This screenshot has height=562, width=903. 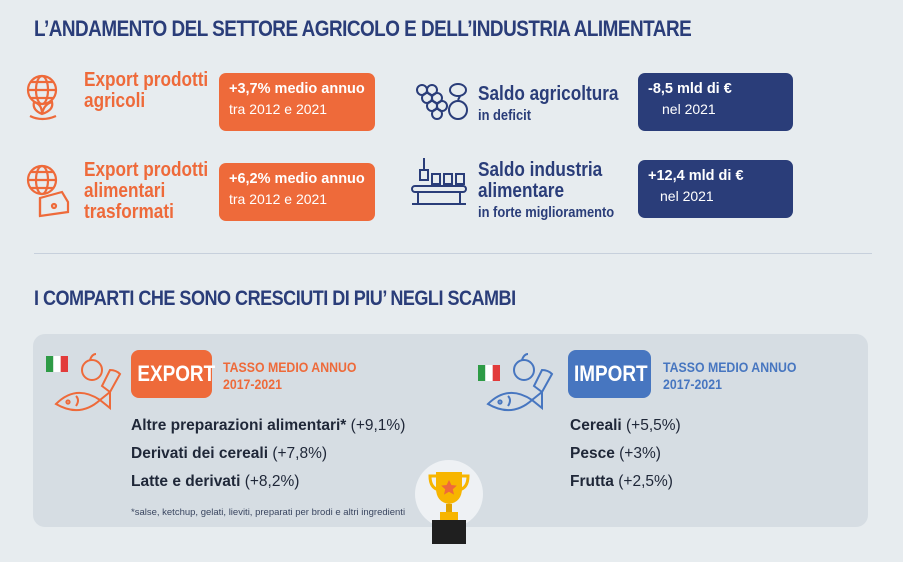 I want to click on export-trasformati-label: Export prodotti alimentari trasformati, so click(x=146, y=191).